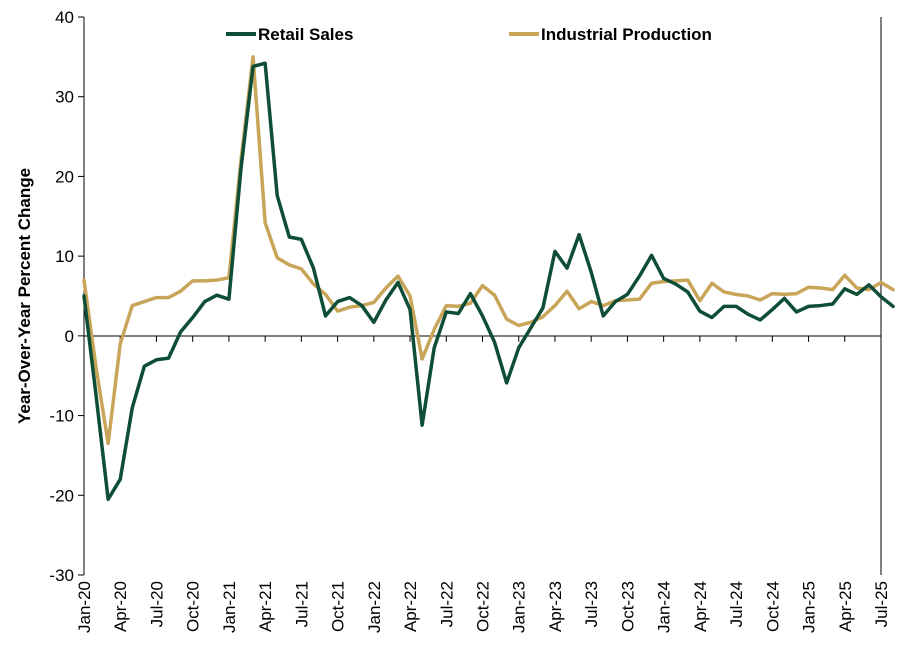 This screenshot has width=900, height=654. I want to click on x-tick-label: Apr-22, so click(410, 606).